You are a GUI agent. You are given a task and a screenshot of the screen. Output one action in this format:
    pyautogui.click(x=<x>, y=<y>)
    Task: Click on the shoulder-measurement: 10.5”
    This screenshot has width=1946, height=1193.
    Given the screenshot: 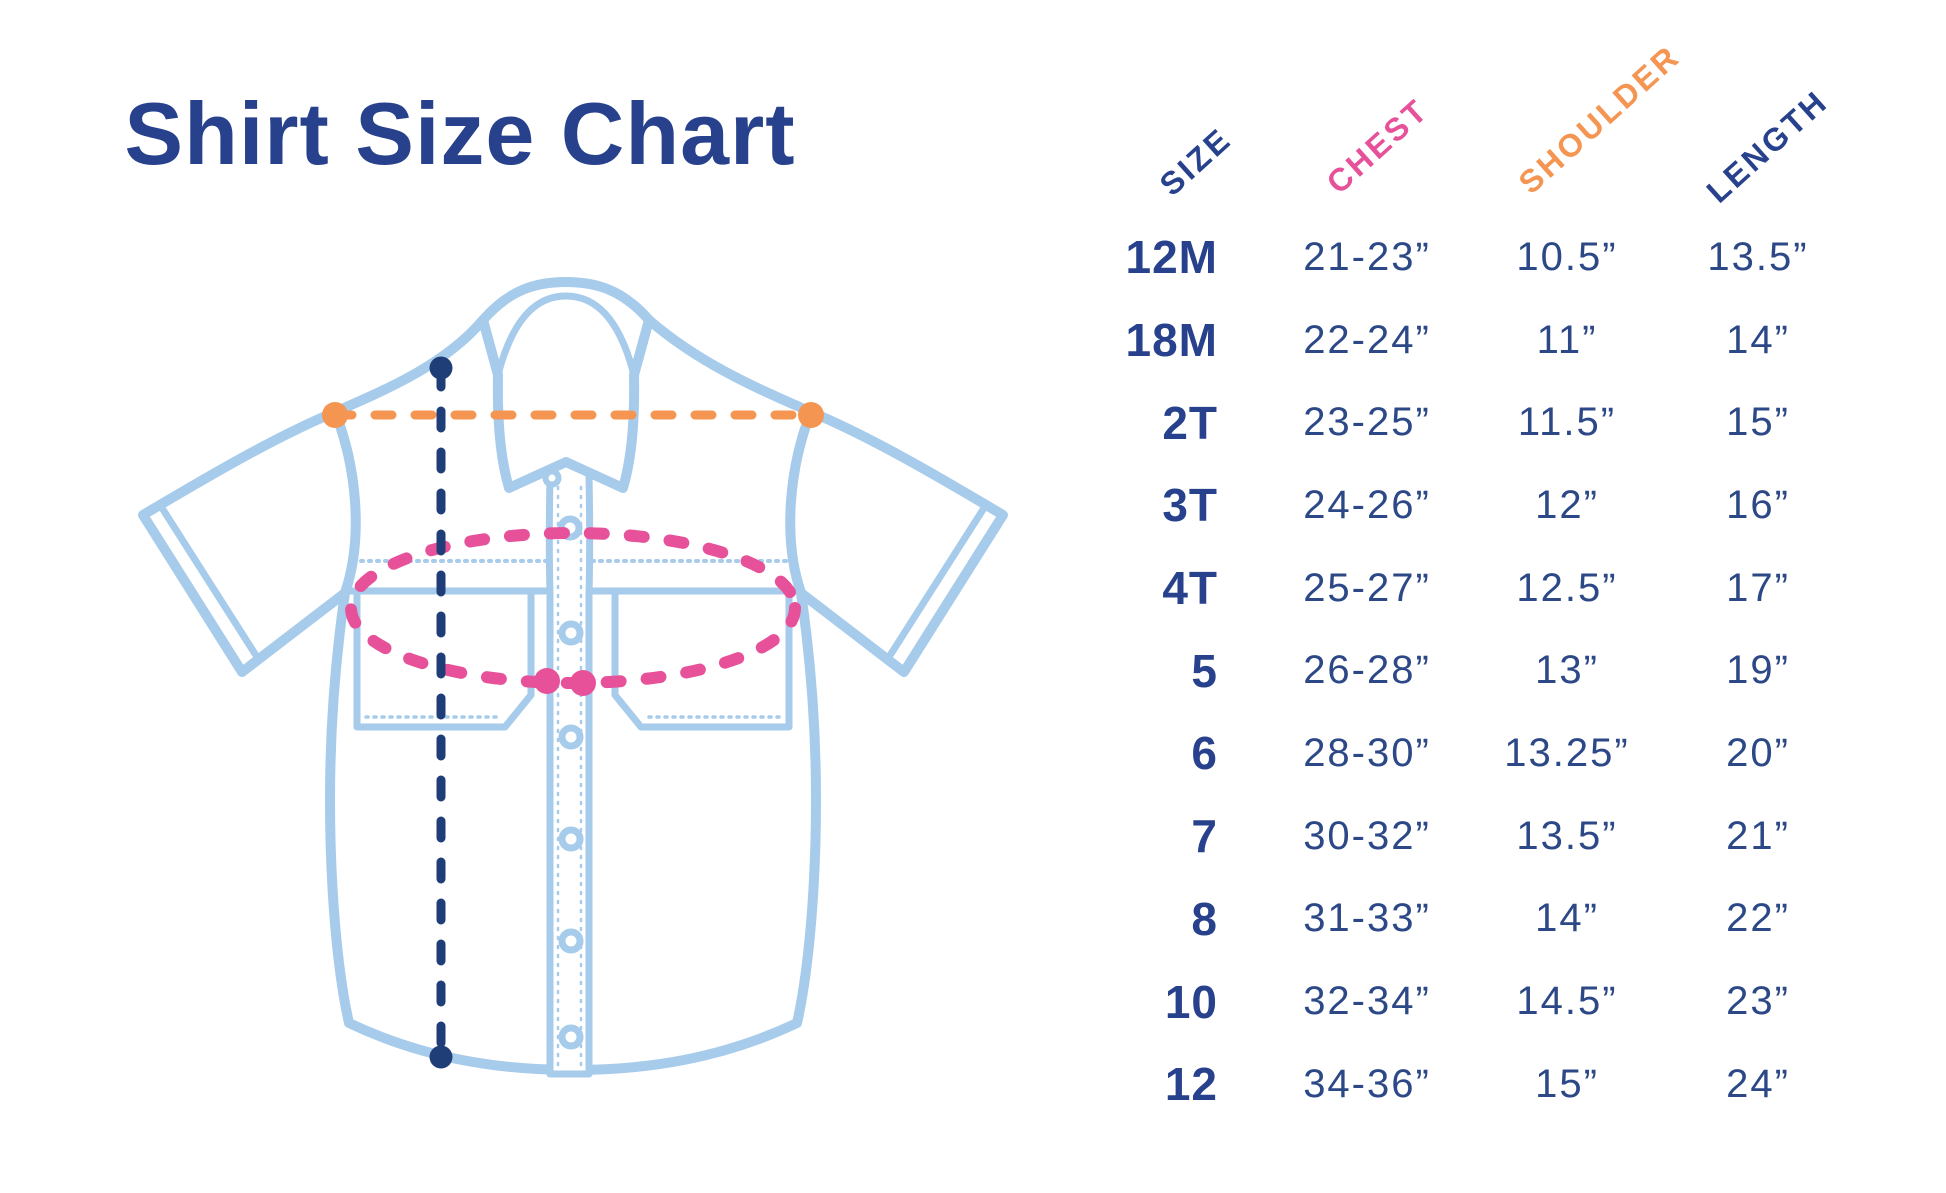 What is the action you would take?
    pyautogui.click(x=1567, y=257)
    